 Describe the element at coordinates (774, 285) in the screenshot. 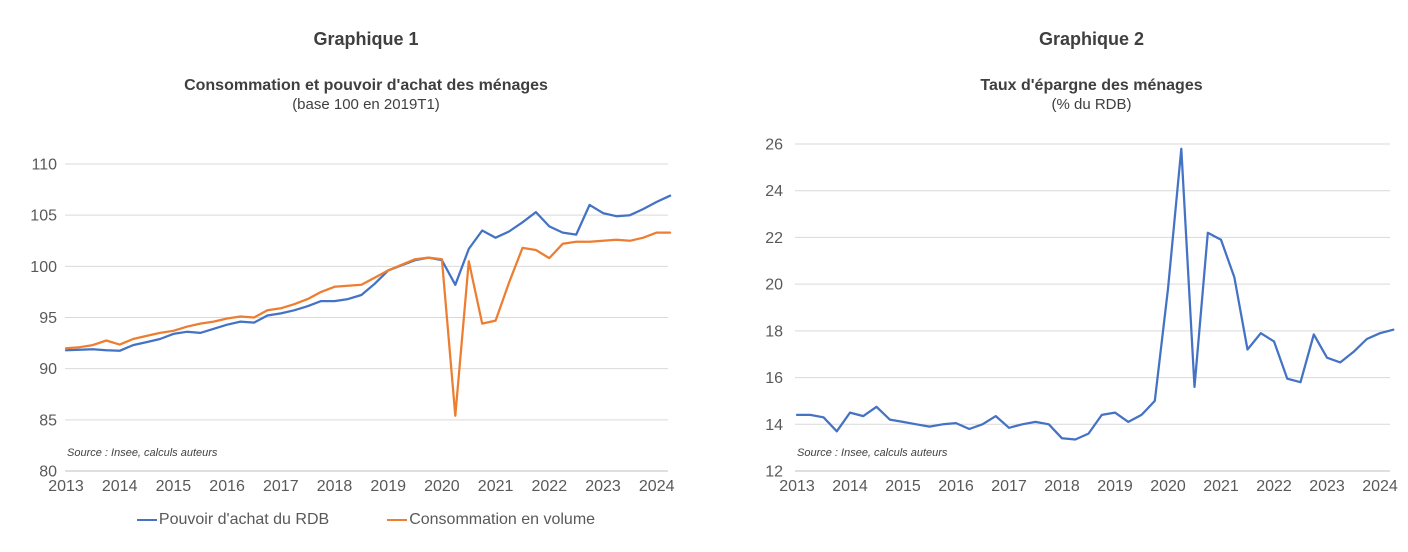

I see `svg-text: 20` at that location.